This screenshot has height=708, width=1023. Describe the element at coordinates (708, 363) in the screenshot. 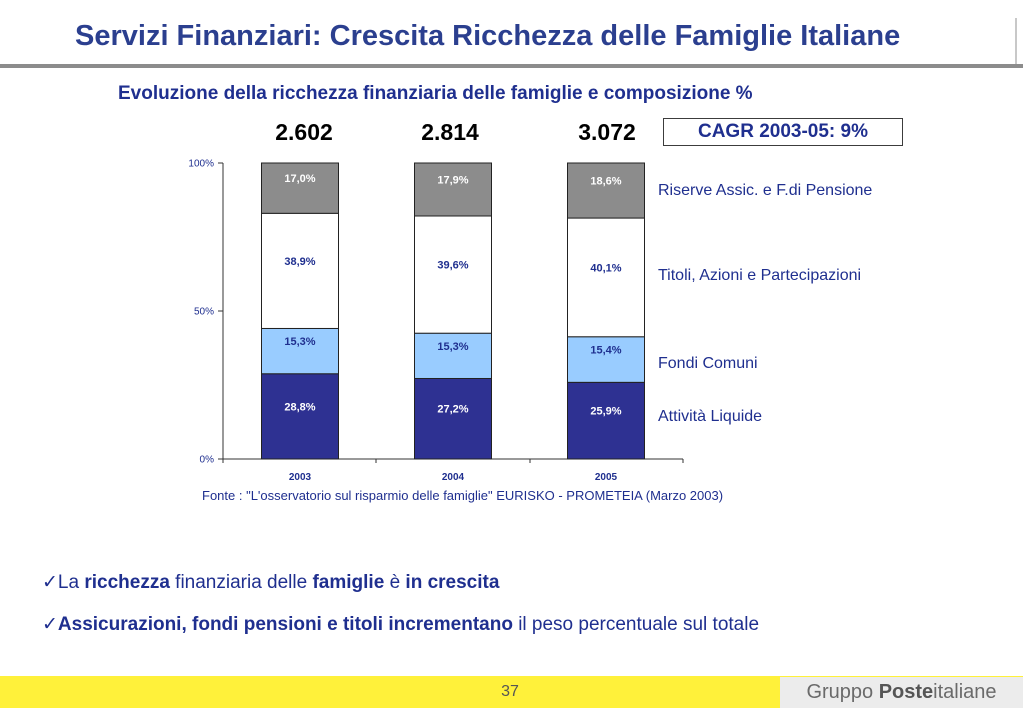

I see `legend-fondi: Fondi Comuni` at that location.